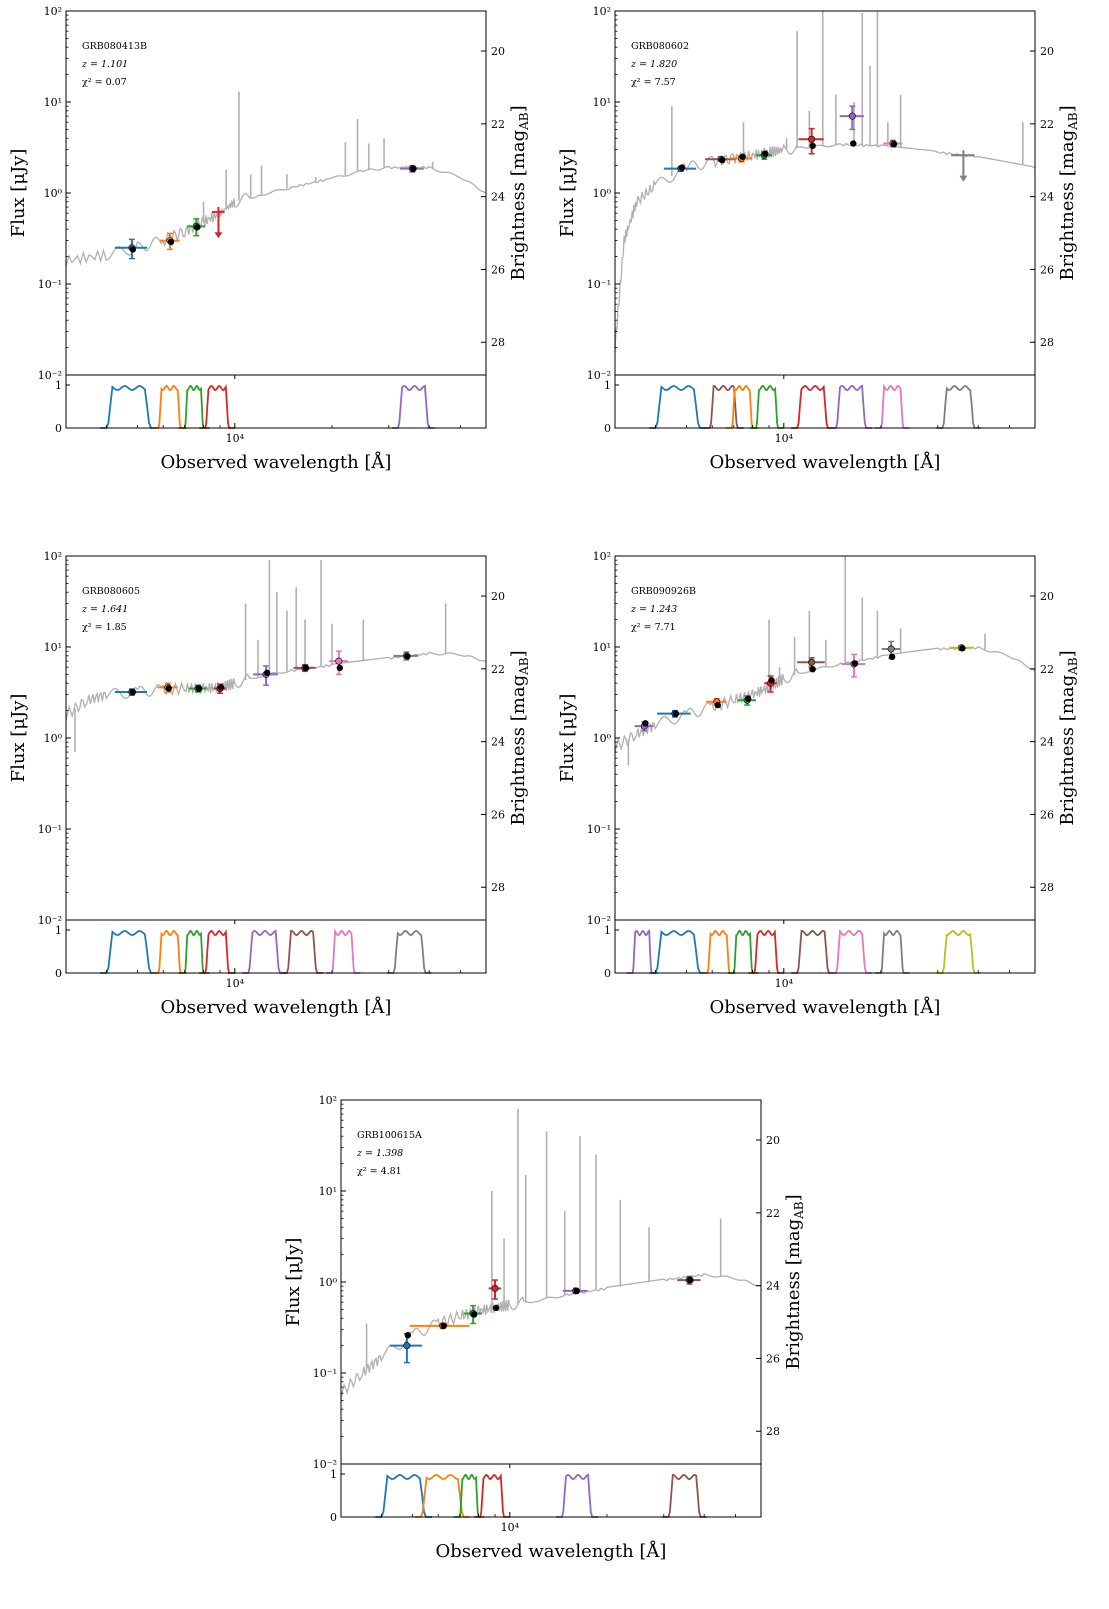 The image size is (1109, 1609). What do you see at coordinates (379, 1153) in the screenshot?
I see `redshift-label: z = 1.398` at bounding box center [379, 1153].